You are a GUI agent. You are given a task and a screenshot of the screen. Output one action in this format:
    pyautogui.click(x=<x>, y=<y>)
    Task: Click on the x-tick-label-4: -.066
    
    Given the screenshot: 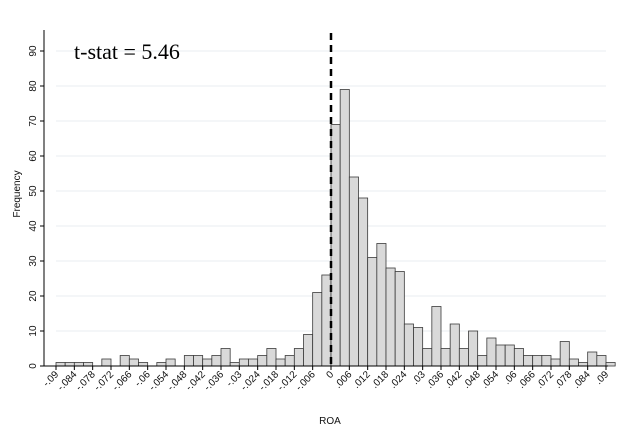 What is the action you would take?
    pyautogui.click(x=123, y=381)
    